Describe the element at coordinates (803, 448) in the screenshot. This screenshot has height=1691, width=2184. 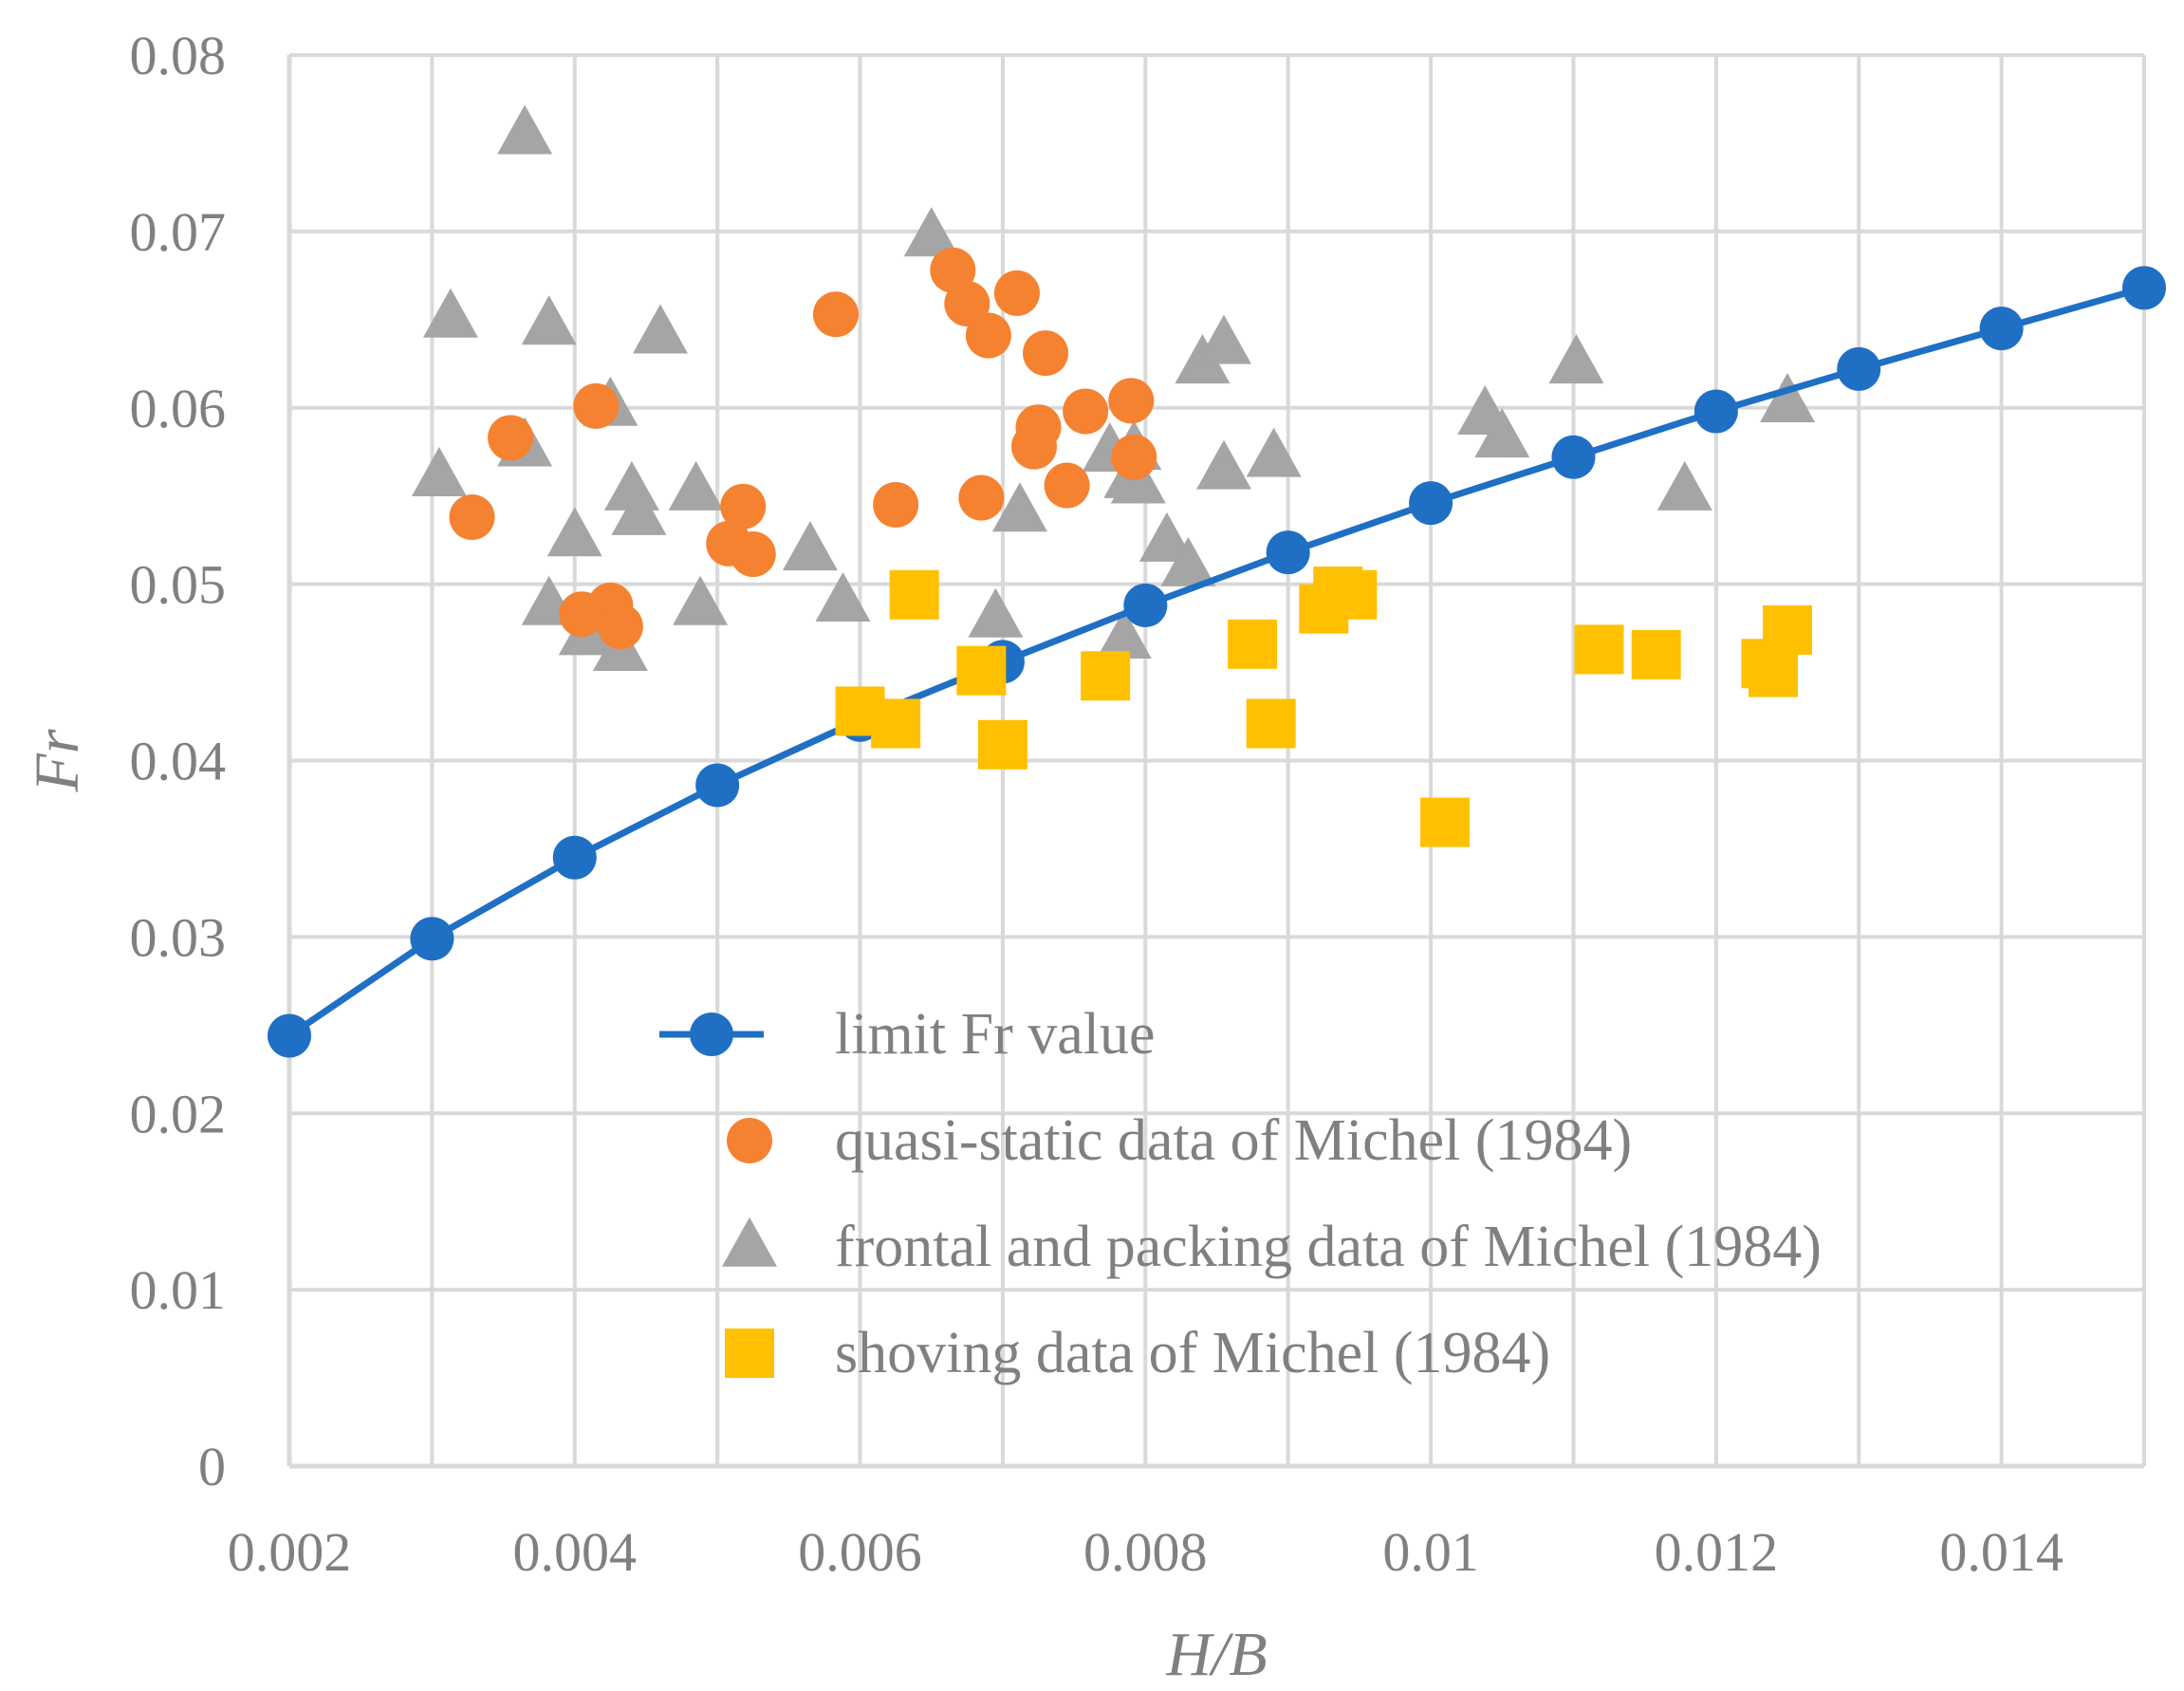
I see `series-circles` at that location.